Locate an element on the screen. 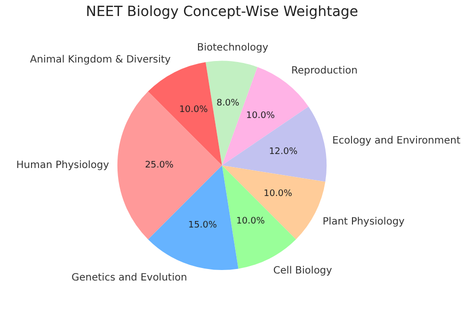 Image resolution: width=474 pixels, height=316 pixels. slice-label: Cell Biology is located at coordinates (302, 271).